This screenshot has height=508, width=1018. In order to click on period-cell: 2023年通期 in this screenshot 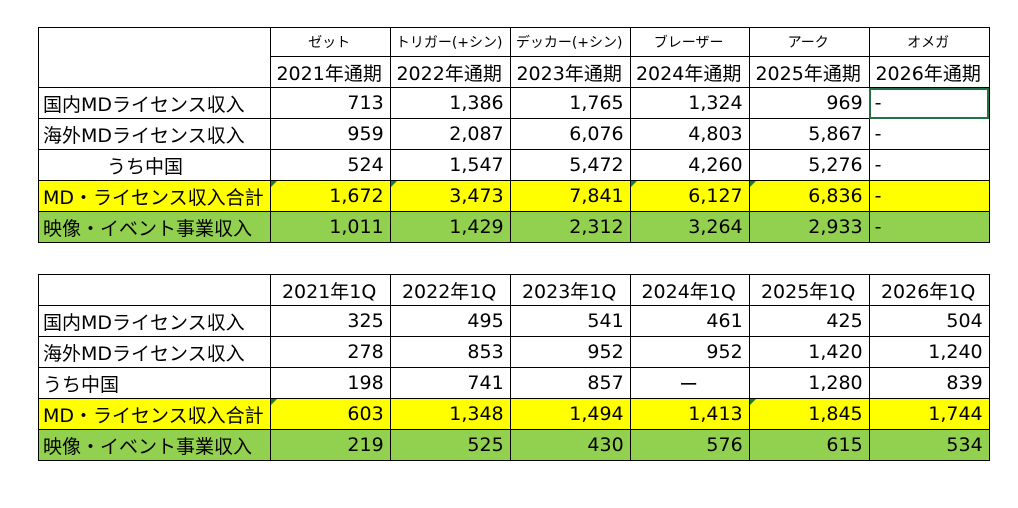, I will do `click(570, 72)`.